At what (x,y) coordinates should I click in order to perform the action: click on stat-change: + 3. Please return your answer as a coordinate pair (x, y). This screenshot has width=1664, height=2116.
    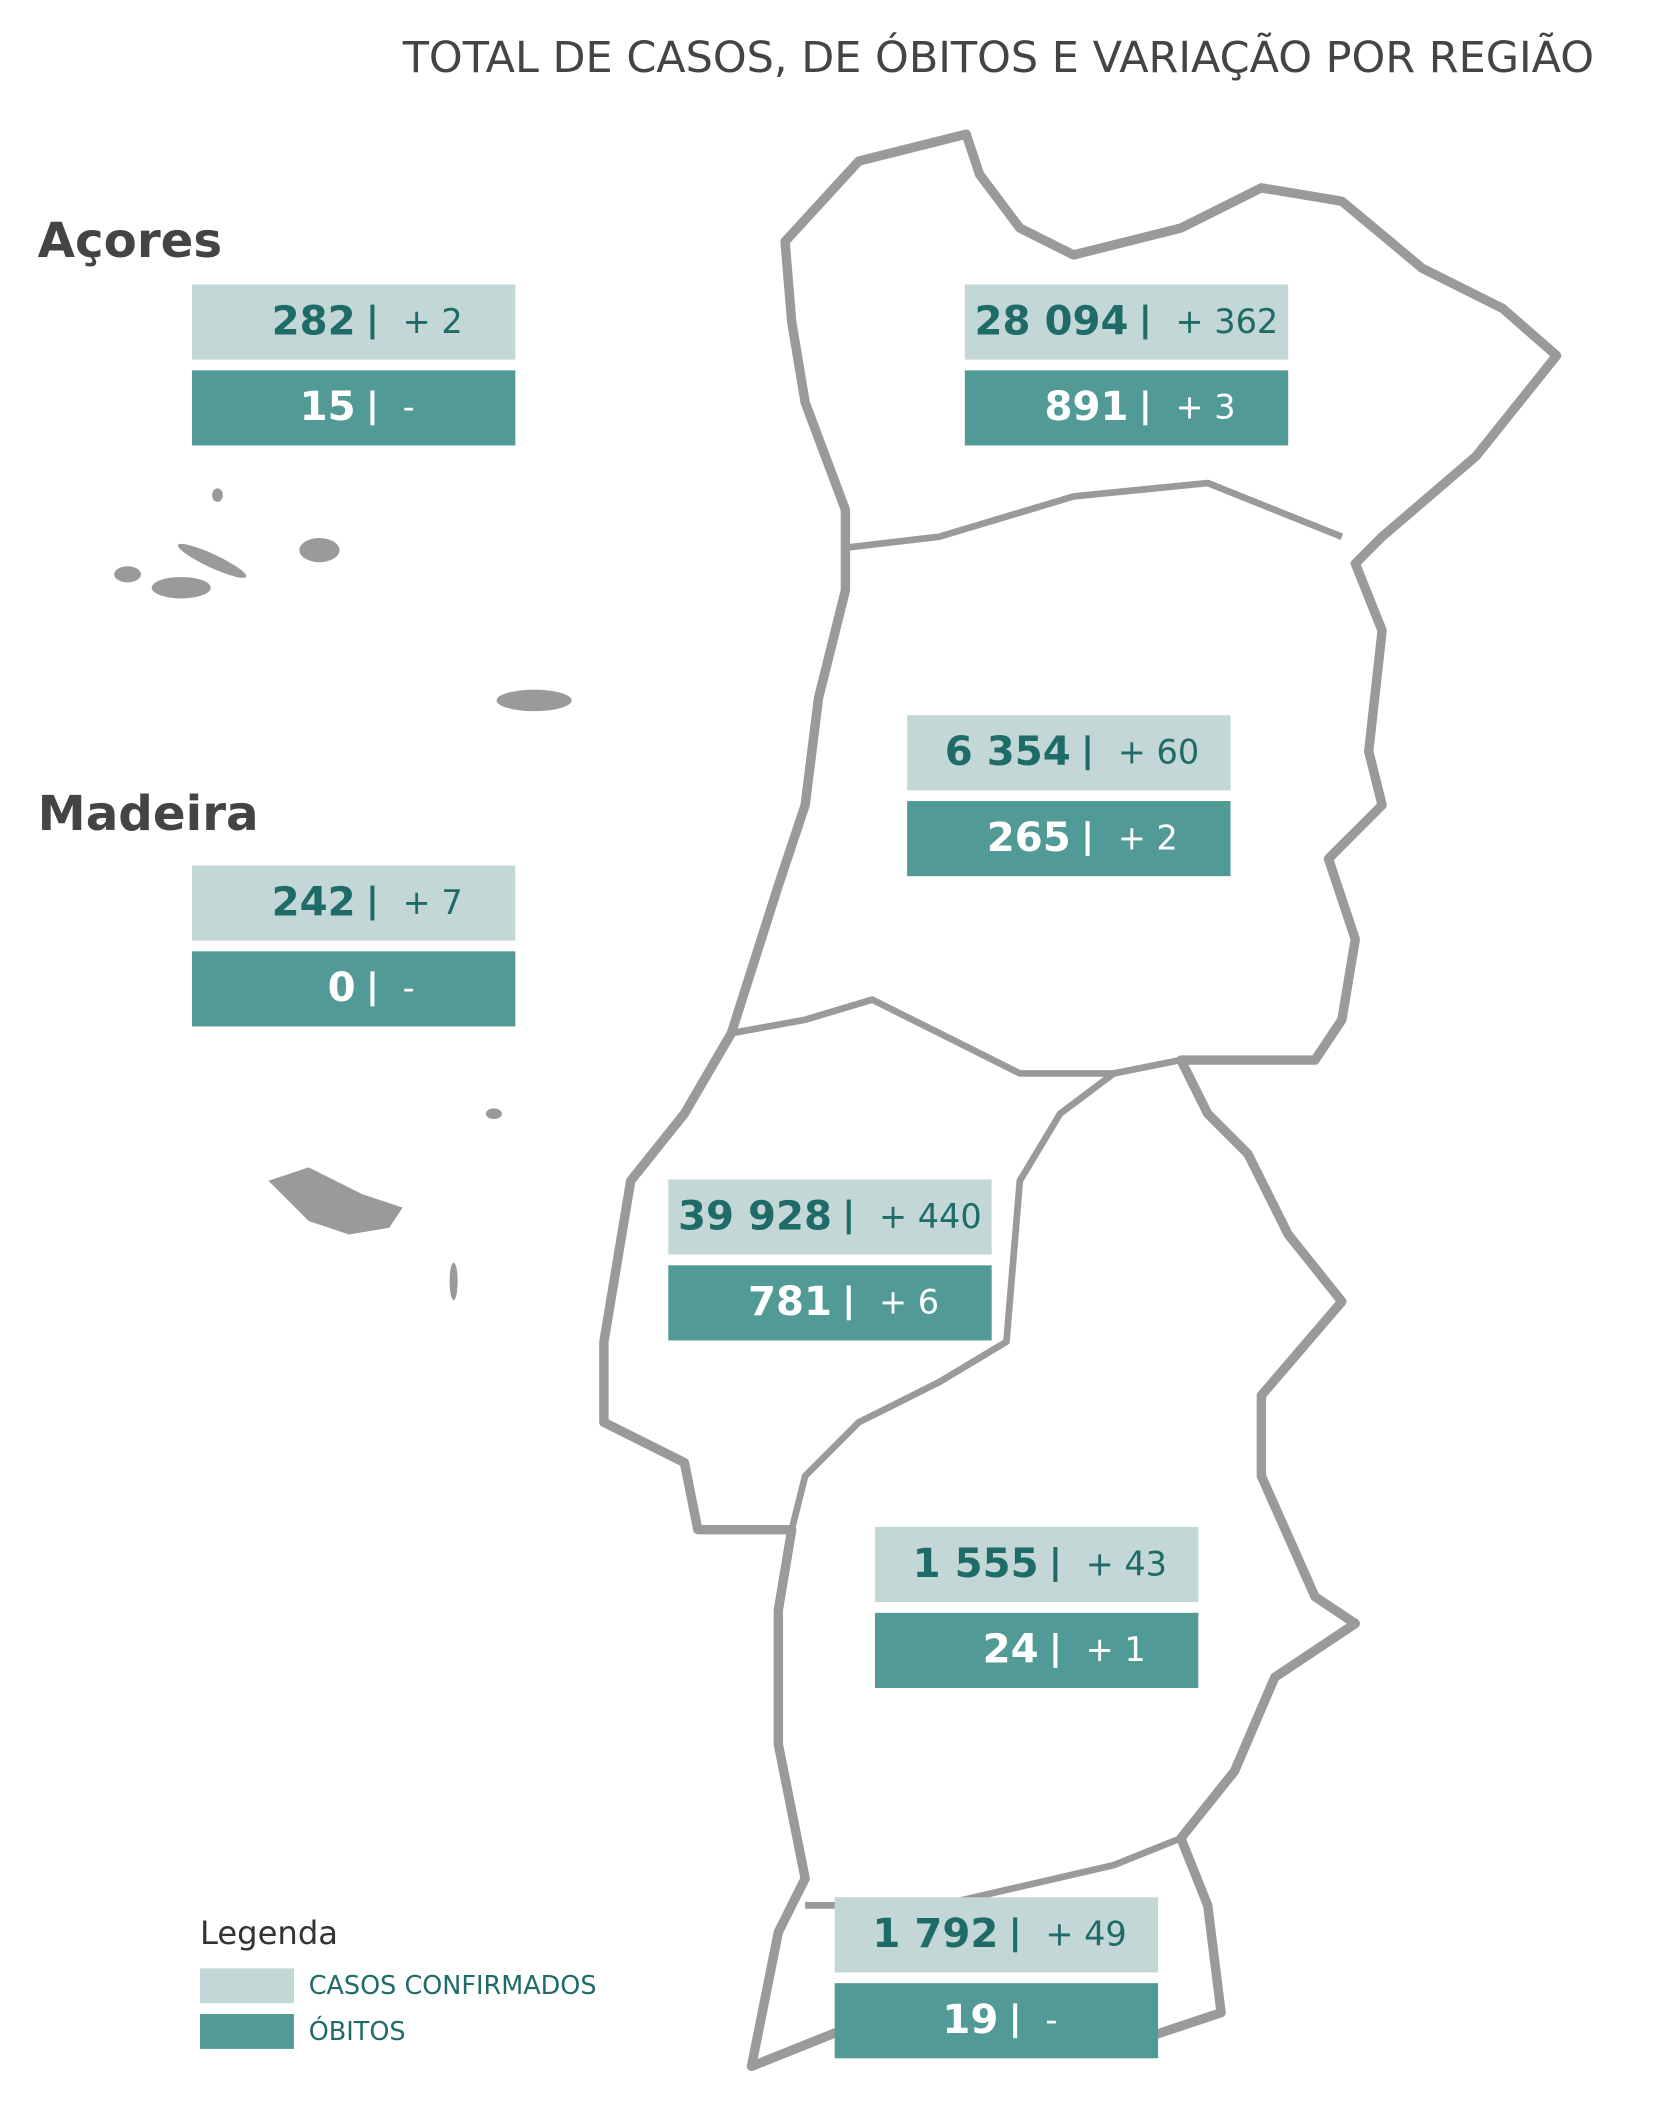
    Looking at the image, I should click on (1205, 407).